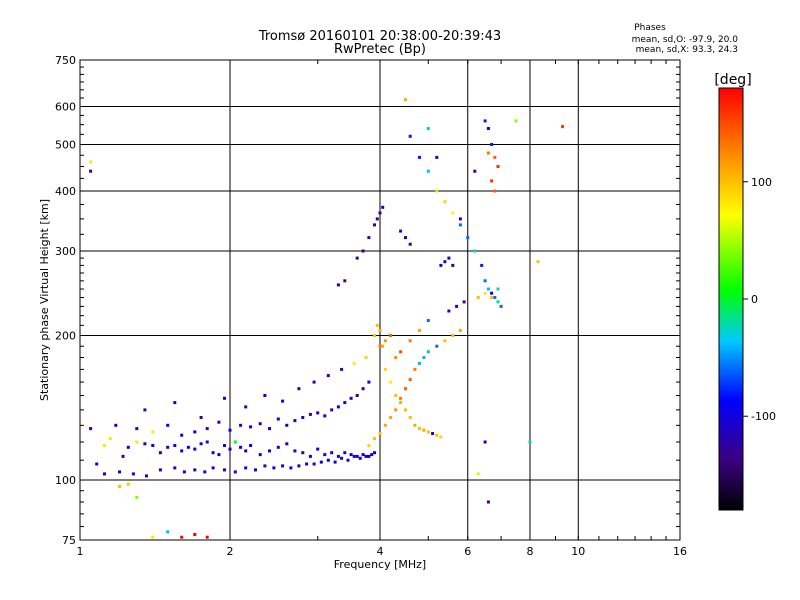 This screenshot has width=800, height=600. What do you see at coordinates (65, 107) in the screenshot?
I see `y-tick-label: 600` at bounding box center [65, 107].